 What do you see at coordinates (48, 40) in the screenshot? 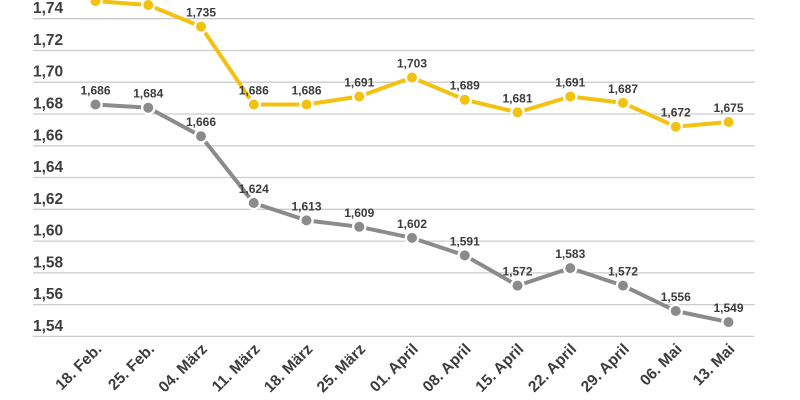
I see `svg-text: 1,72` at bounding box center [48, 40].